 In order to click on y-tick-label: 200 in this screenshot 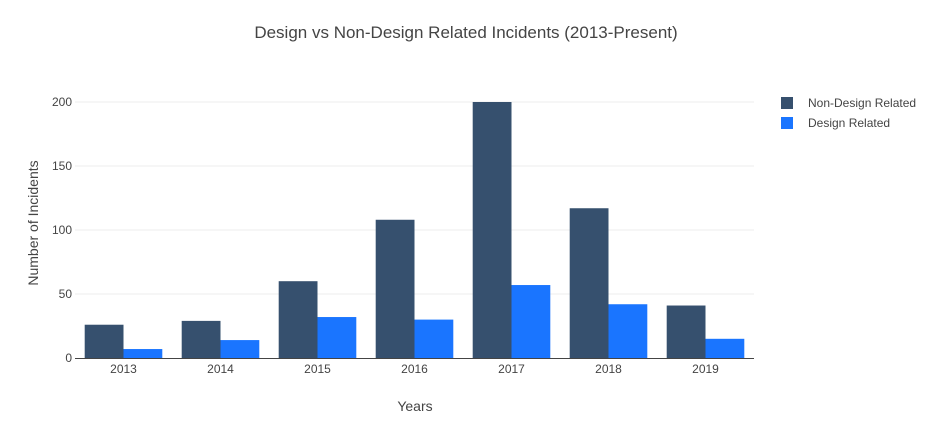, I will do `click(62, 102)`.